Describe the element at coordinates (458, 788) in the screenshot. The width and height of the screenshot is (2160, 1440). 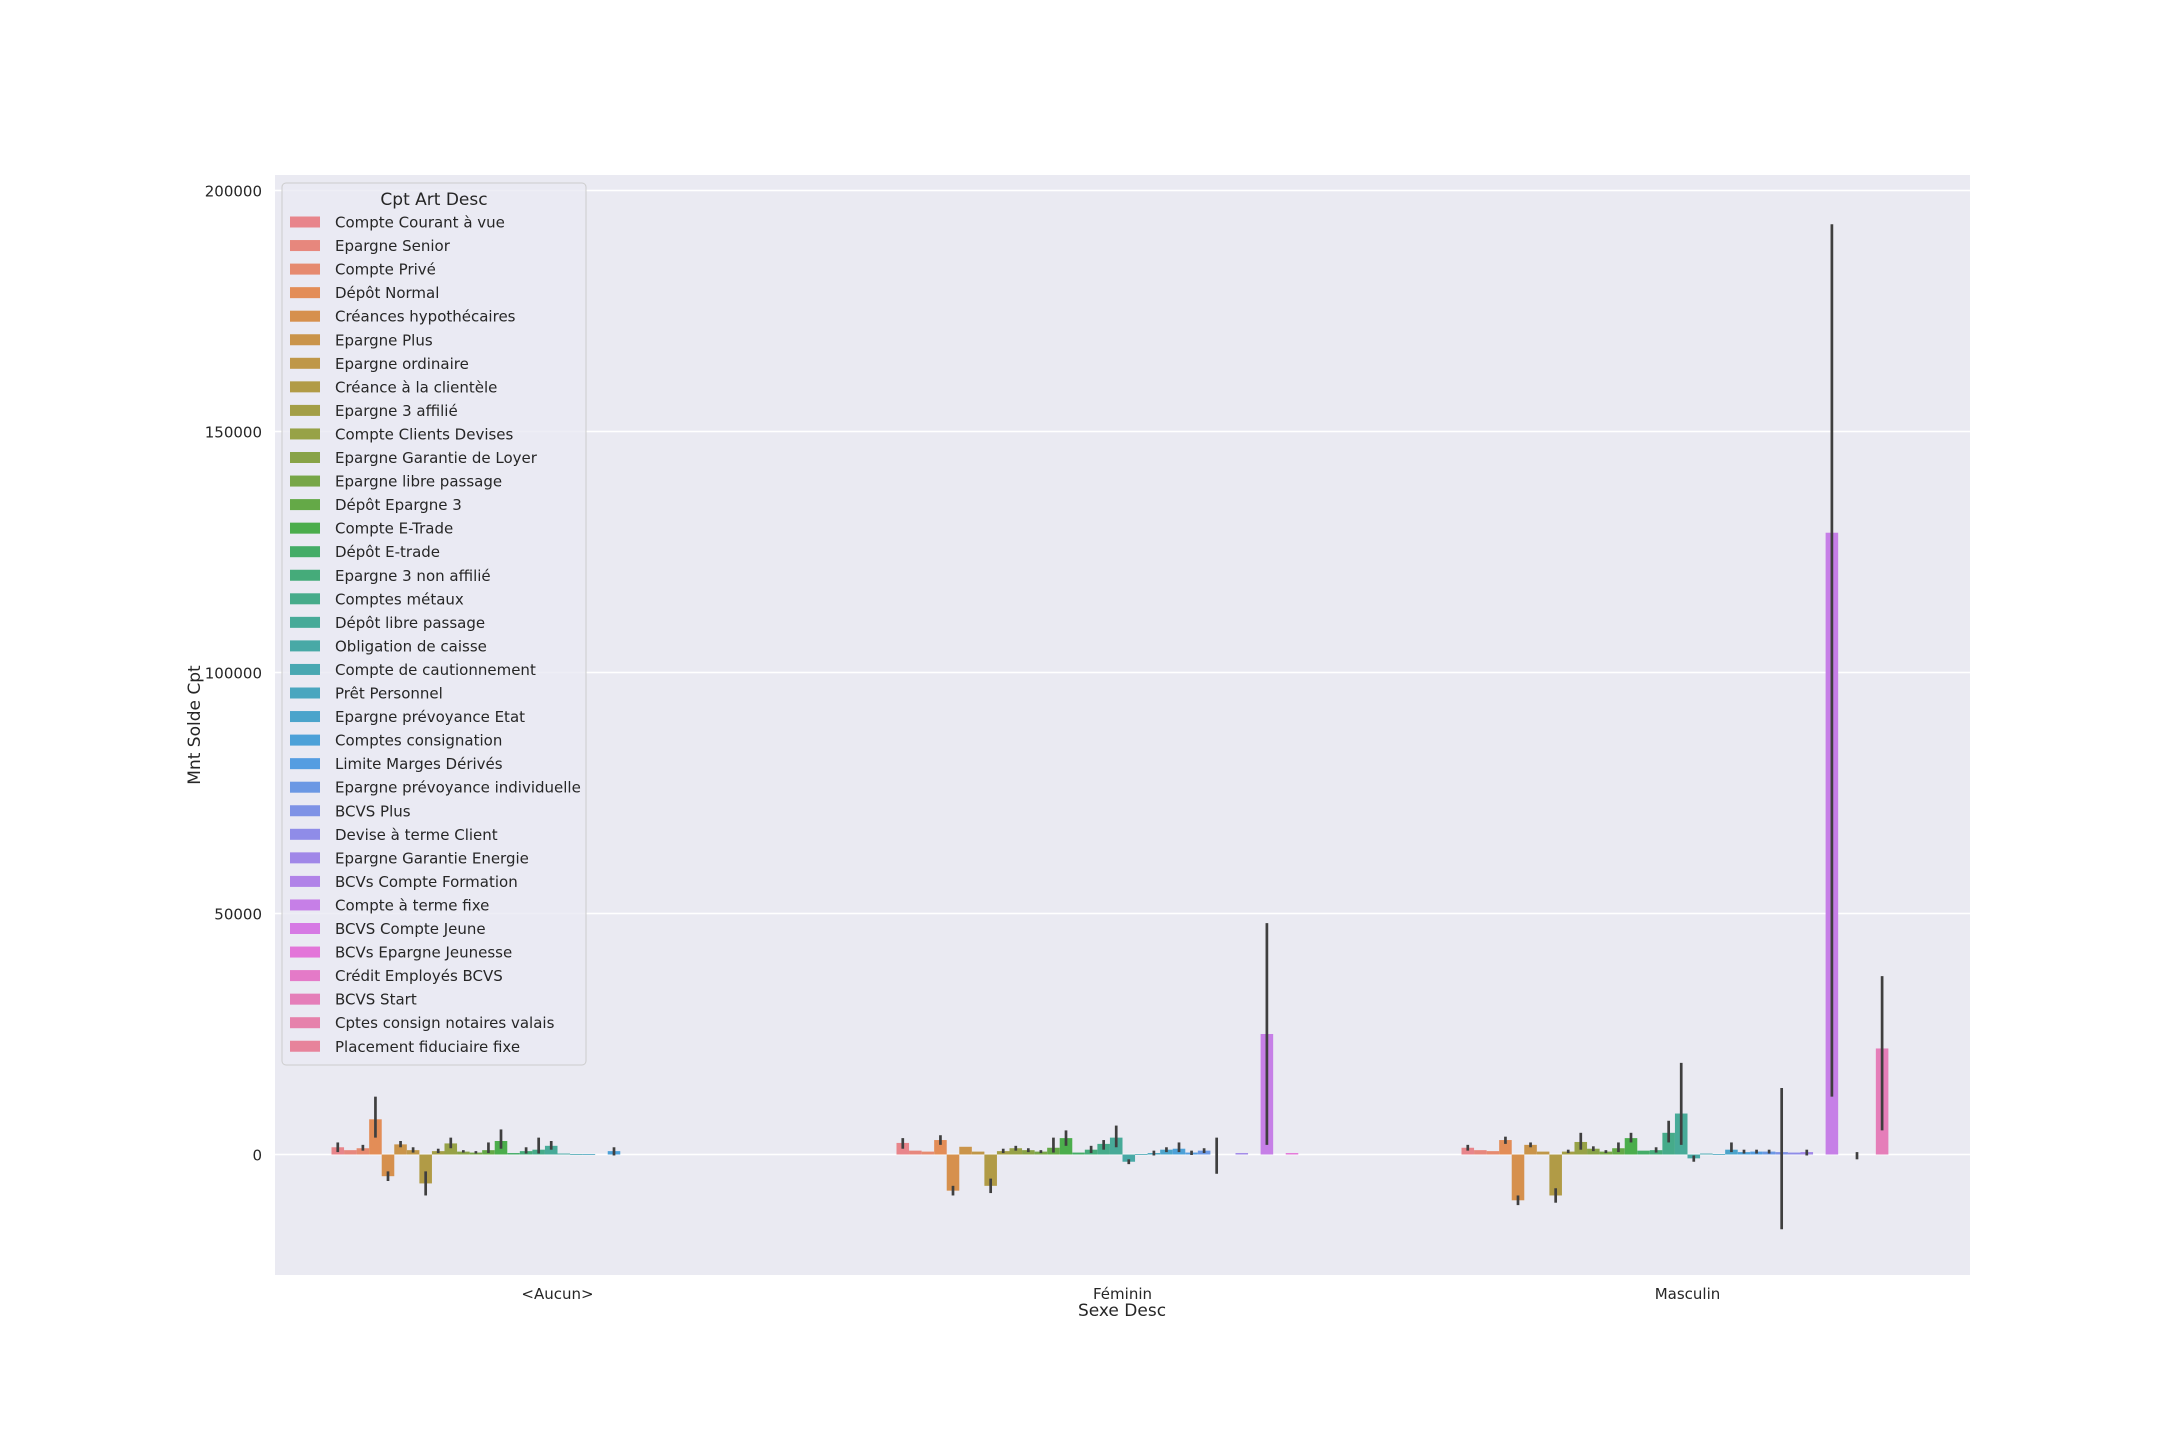
I see `legend-label: Epargne prévoyance individuelle` at that location.